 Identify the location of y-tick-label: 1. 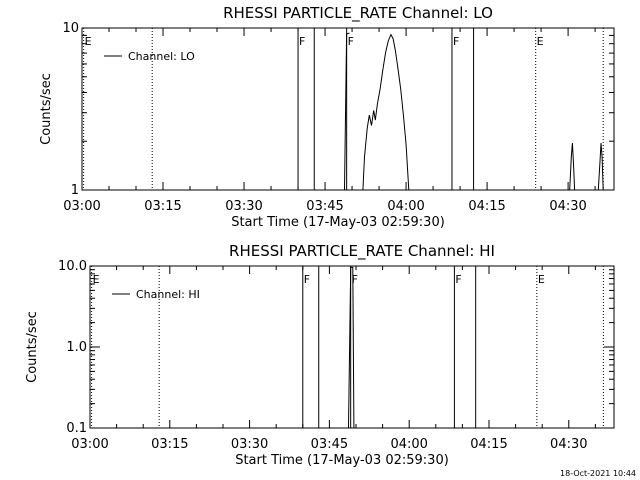
(75, 190).